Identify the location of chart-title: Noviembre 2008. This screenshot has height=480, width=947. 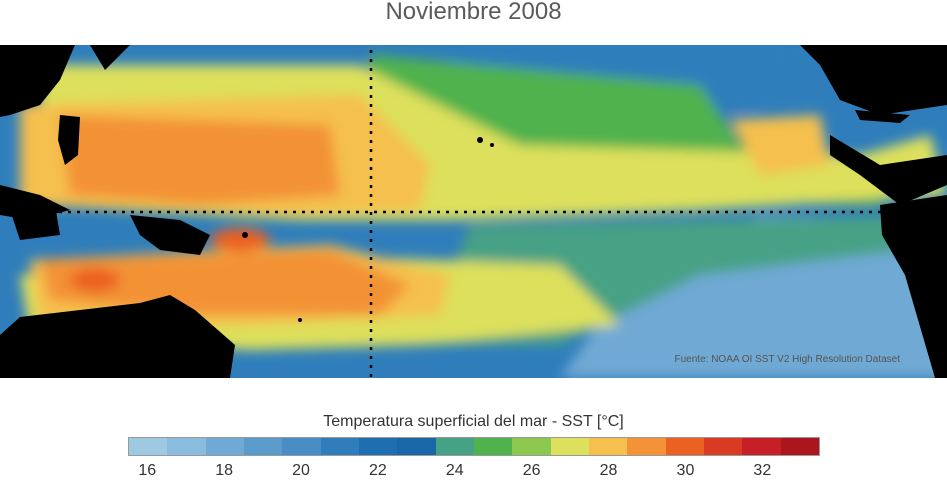
(473, 12).